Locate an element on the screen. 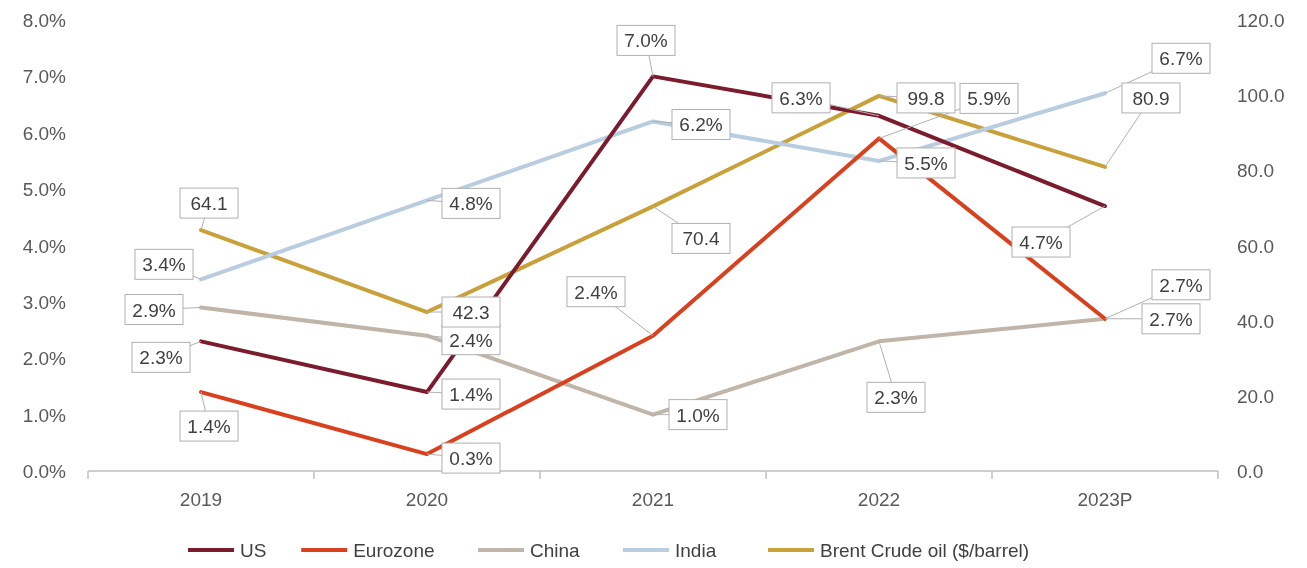 The image size is (1307, 568). x-tick-label: 2020 is located at coordinates (427, 499).